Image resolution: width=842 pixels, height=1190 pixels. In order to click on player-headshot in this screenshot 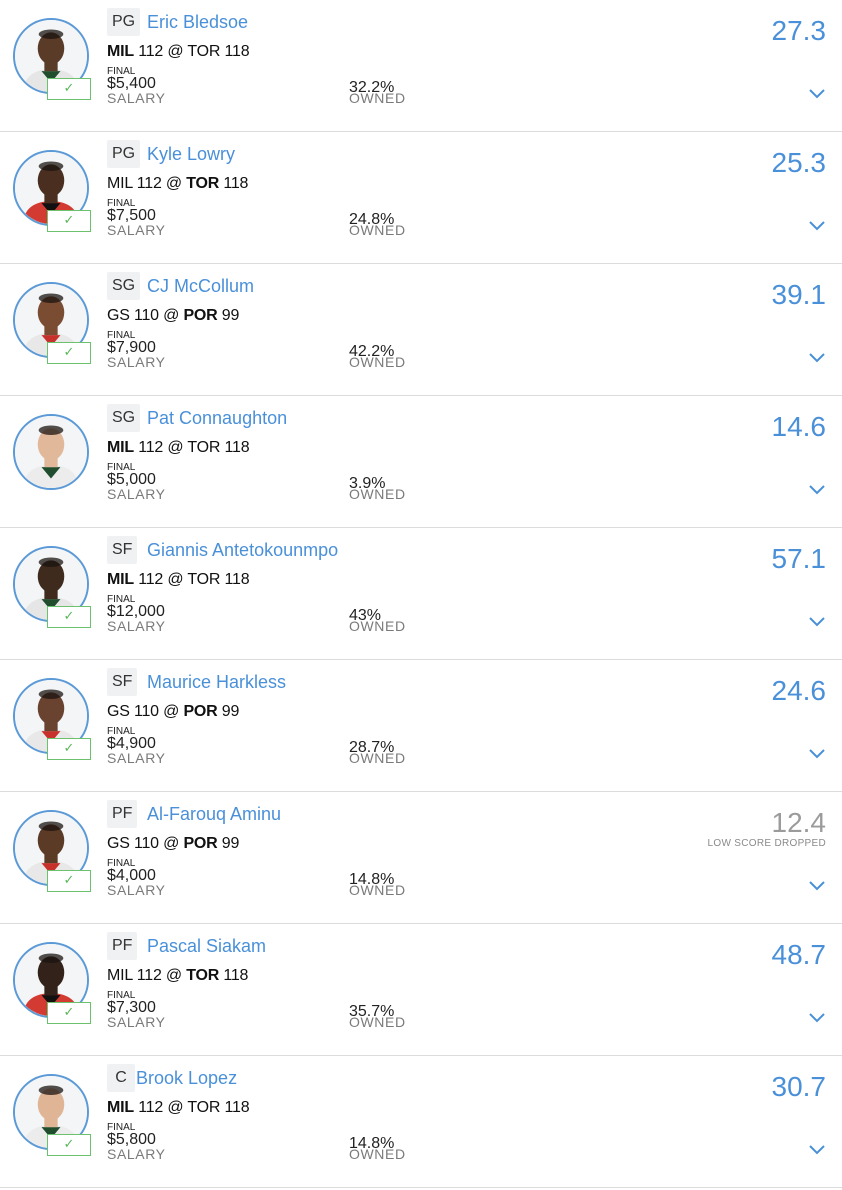, I will do `click(51, 452)`.